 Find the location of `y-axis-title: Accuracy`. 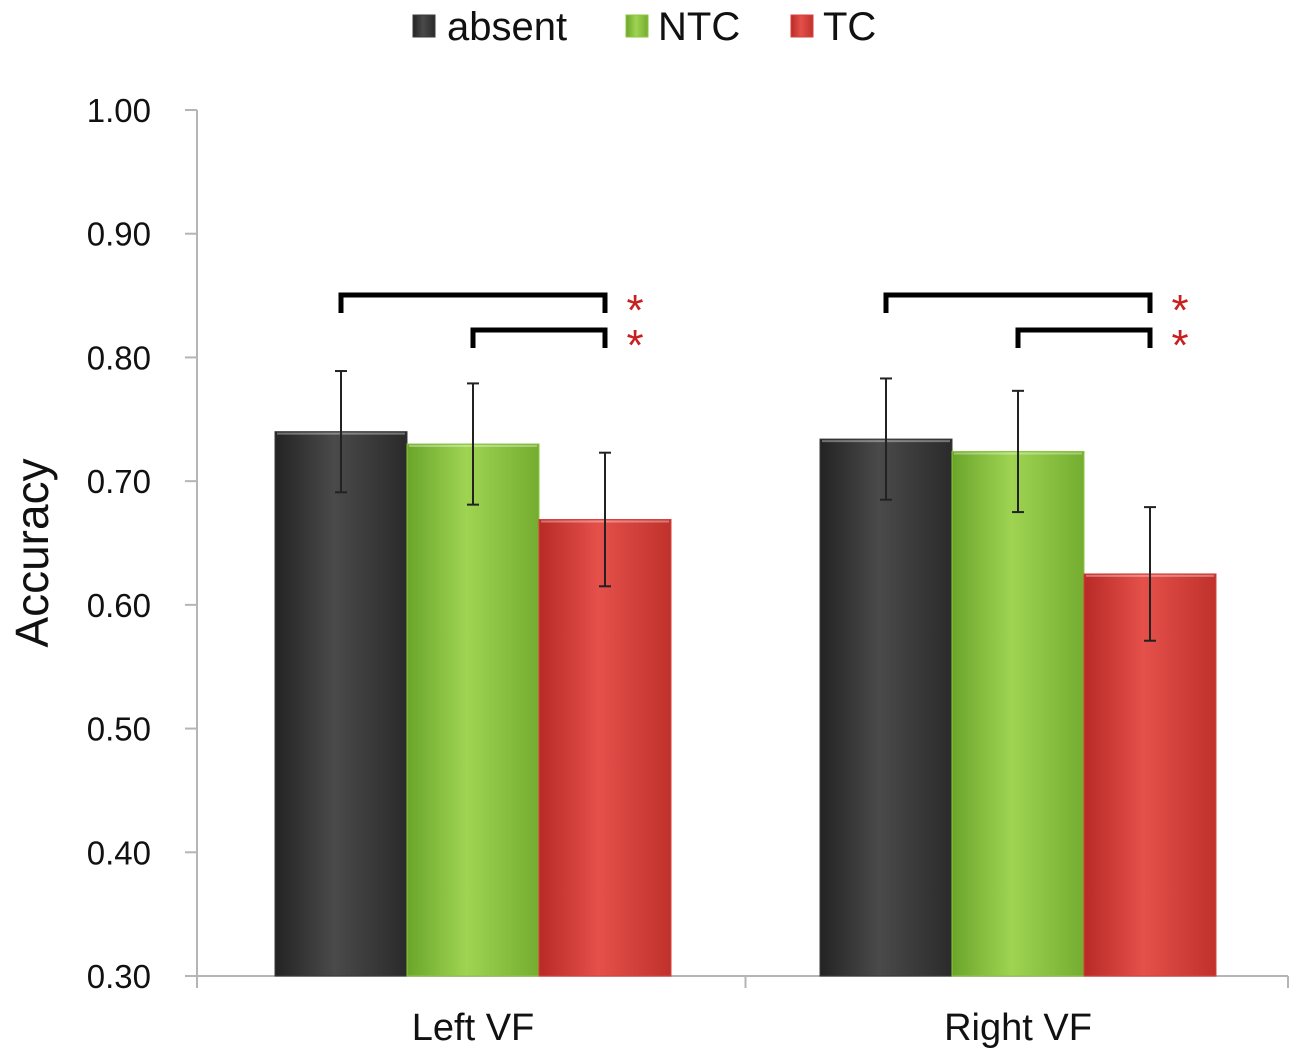

y-axis-title: Accuracy is located at coordinates (32, 552).